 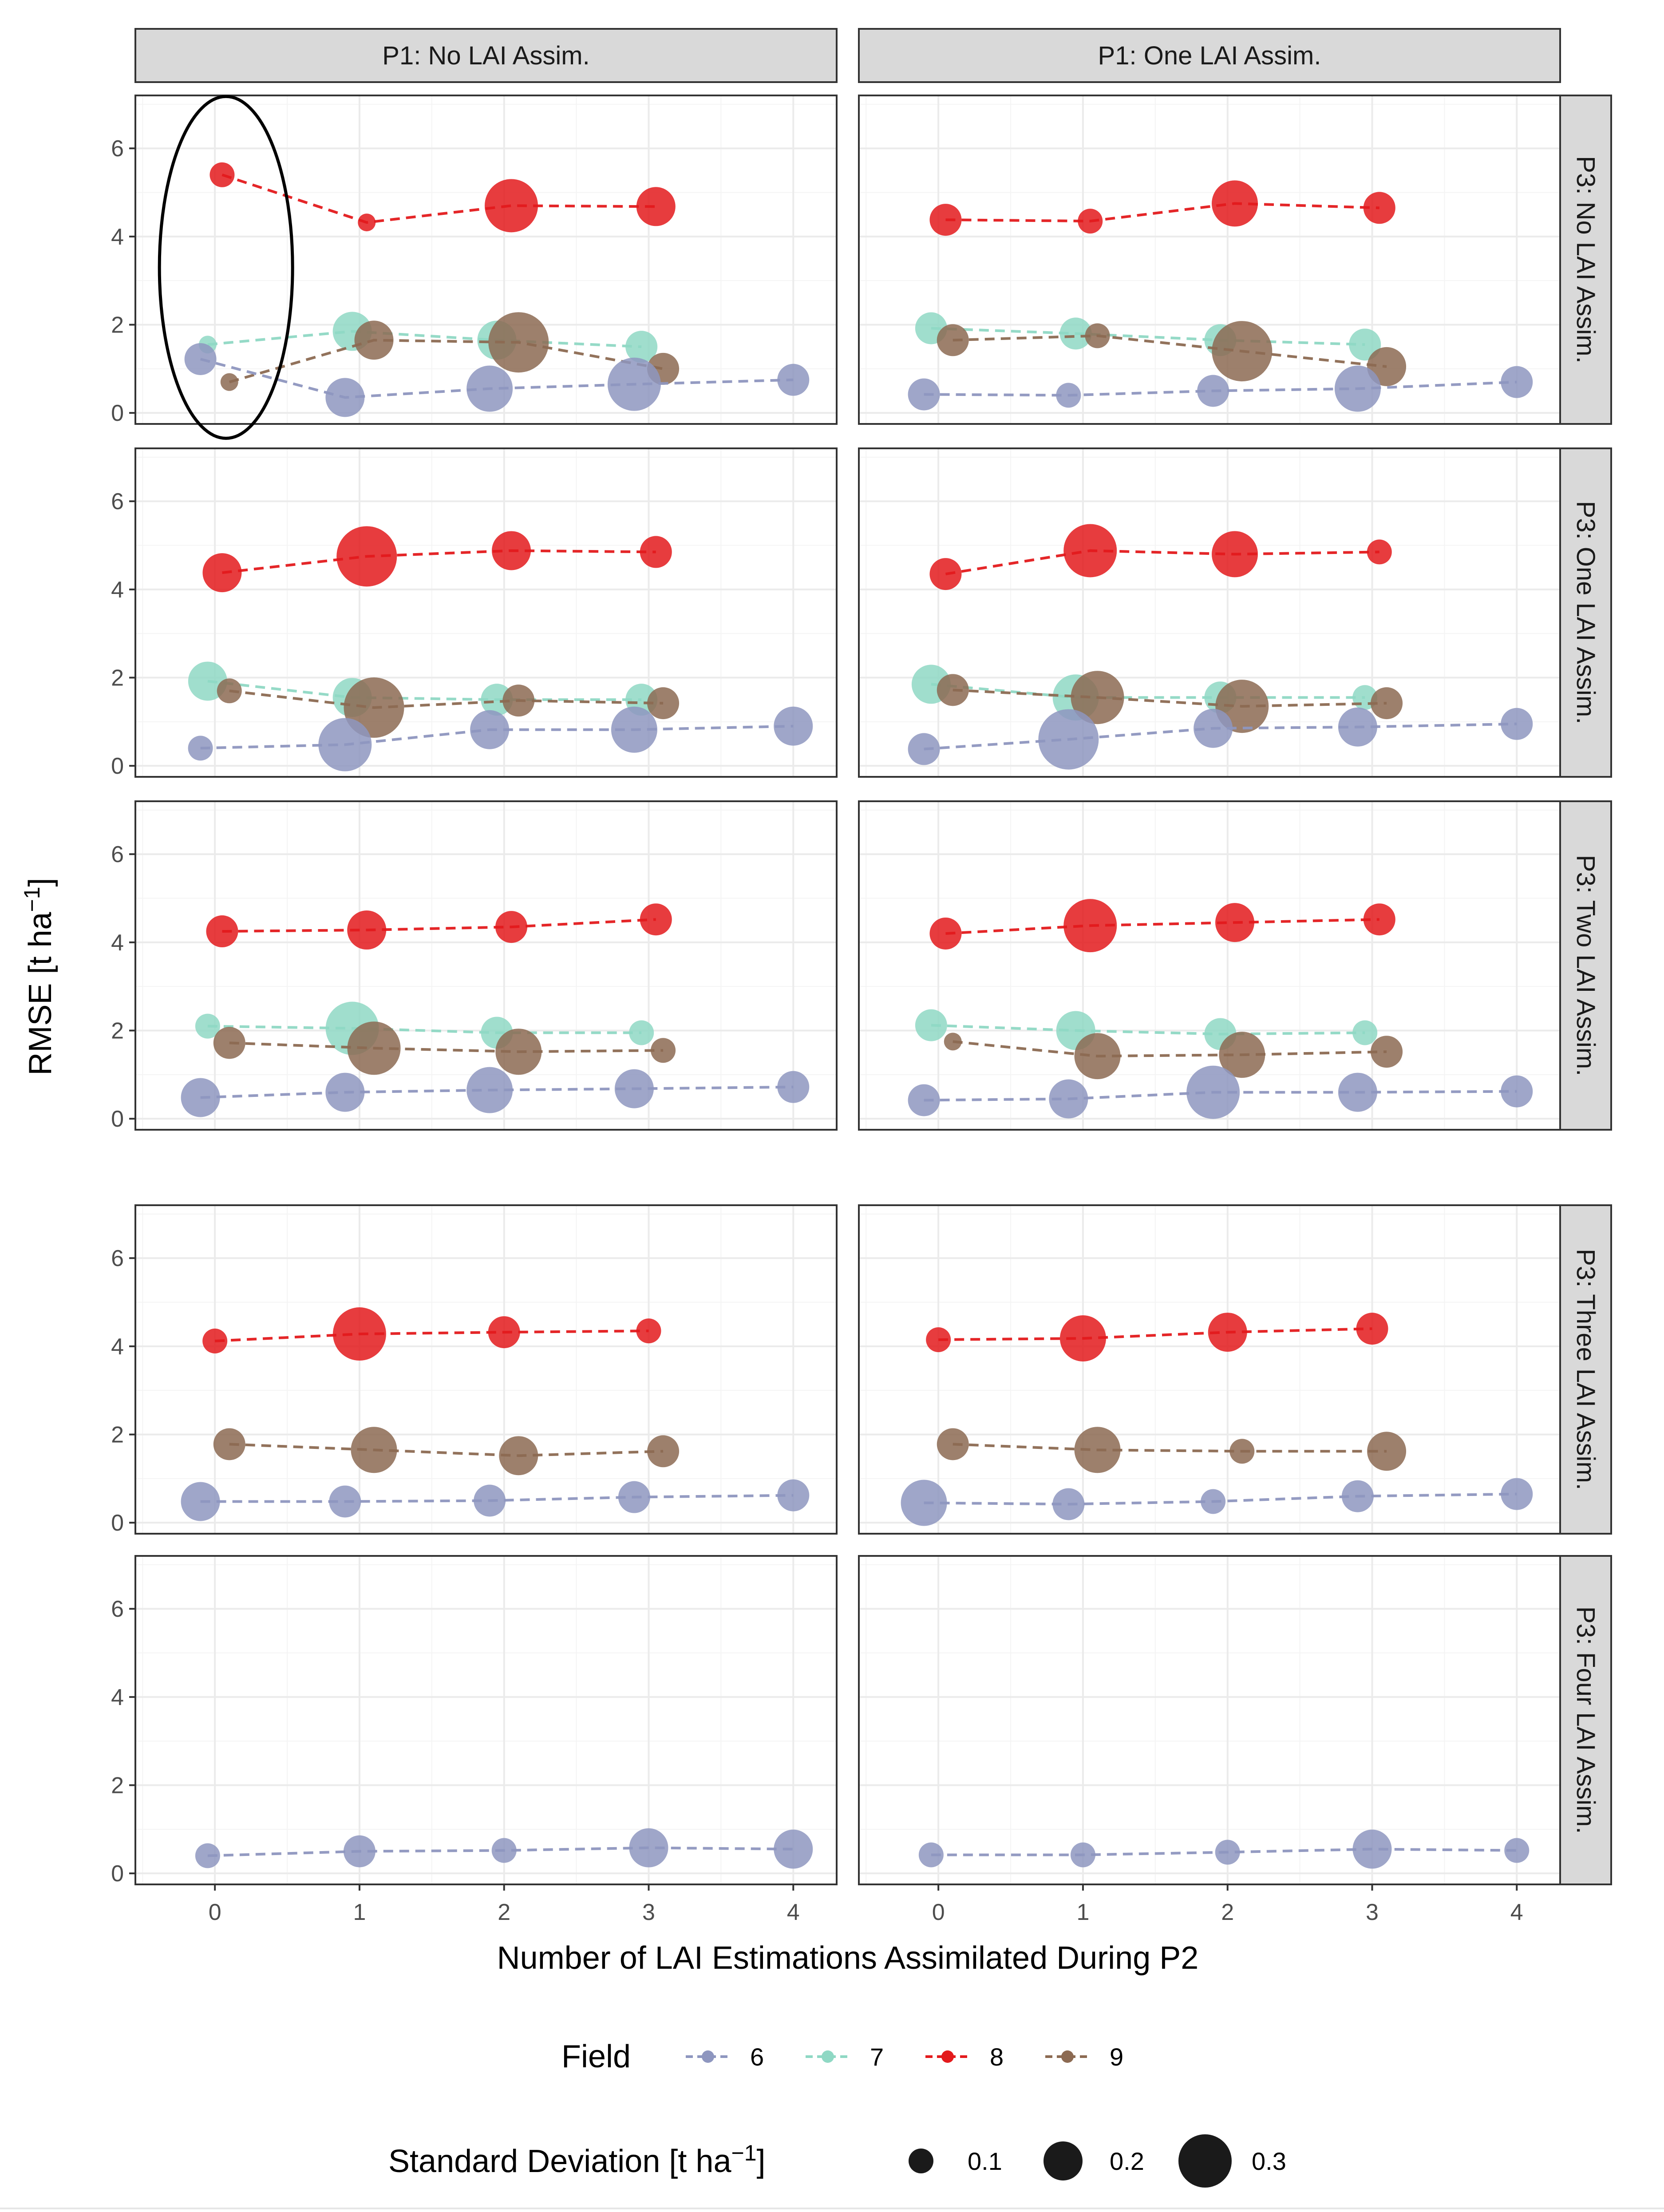 I want to click on legend-size-key, so click(x=1063, y=2160).